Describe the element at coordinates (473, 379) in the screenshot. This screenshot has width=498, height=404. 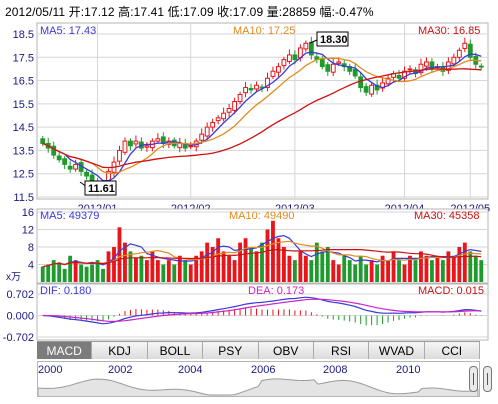
I see `navigator-left-handle` at that location.